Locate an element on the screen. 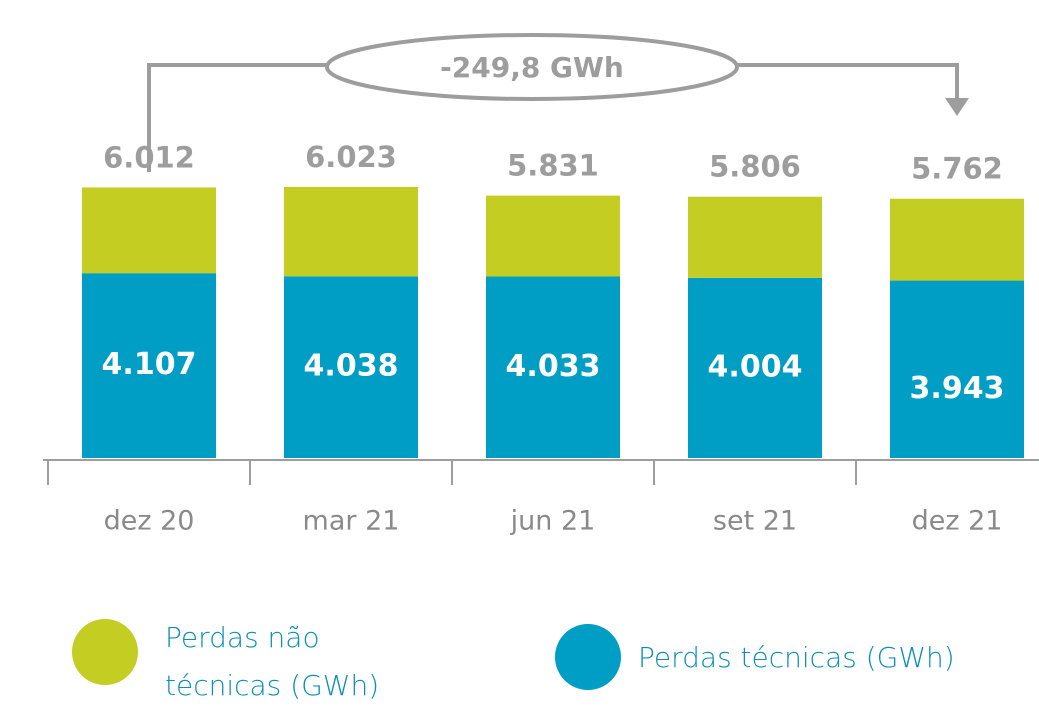  x-tick-label: dez 21 is located at coordinates (957, 521).